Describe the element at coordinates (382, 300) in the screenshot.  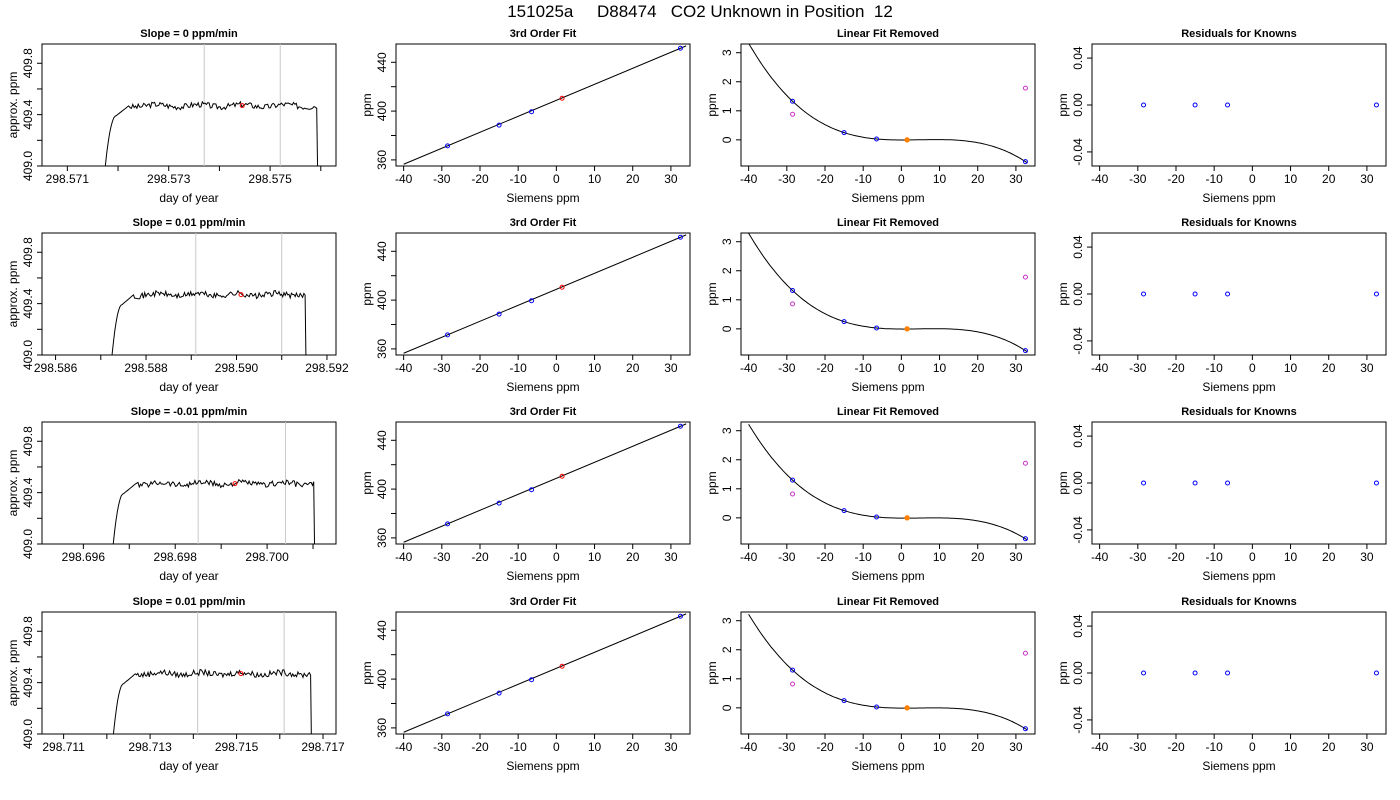
I see `y-tick-label: 400` at that location.